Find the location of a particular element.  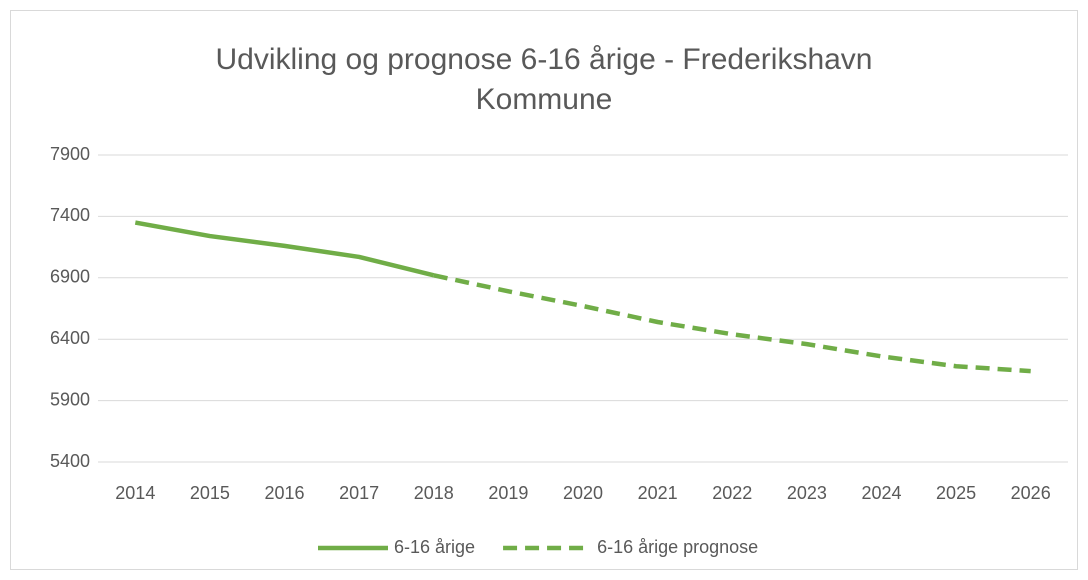

x-tick-label: 2016 is located at coordinates (285, 493).